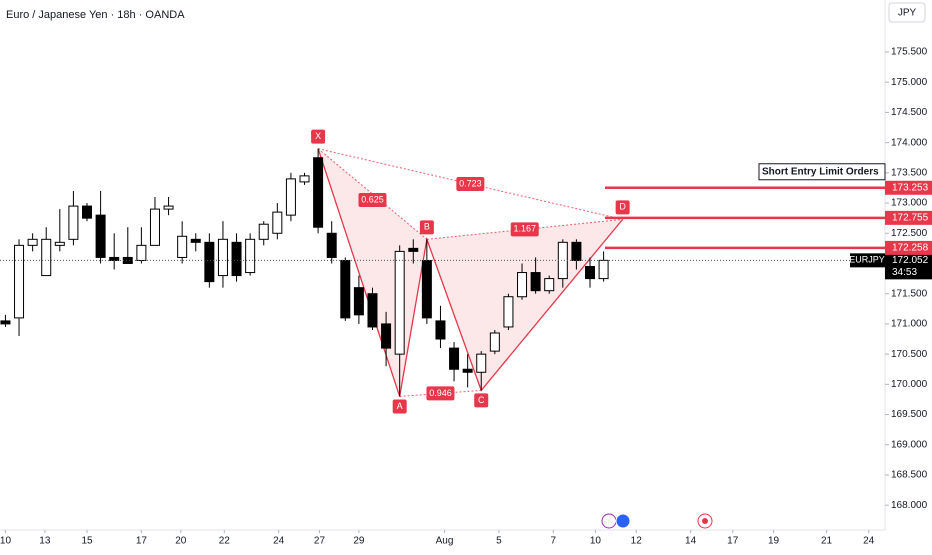 Image resolution: width=932 pixels, height=555 pixels. Describe the element at coordinates (909, 203) in the screenshot. I see `y-tick-label: 173.000` at that location.